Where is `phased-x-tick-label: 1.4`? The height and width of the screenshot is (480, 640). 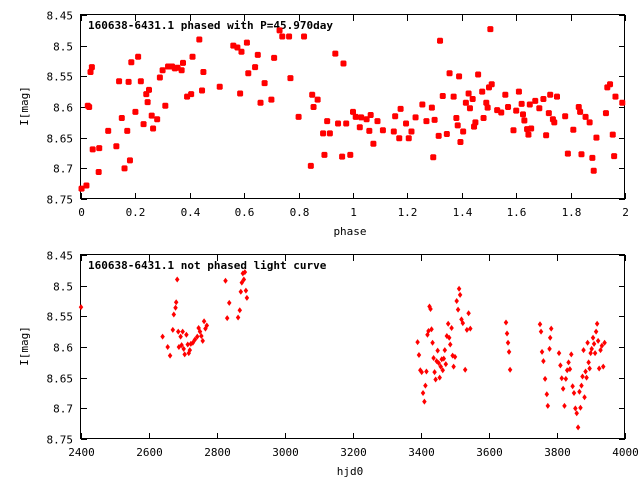 phased-x-tick-label: 1.4 is located at coordinates (463, 212).